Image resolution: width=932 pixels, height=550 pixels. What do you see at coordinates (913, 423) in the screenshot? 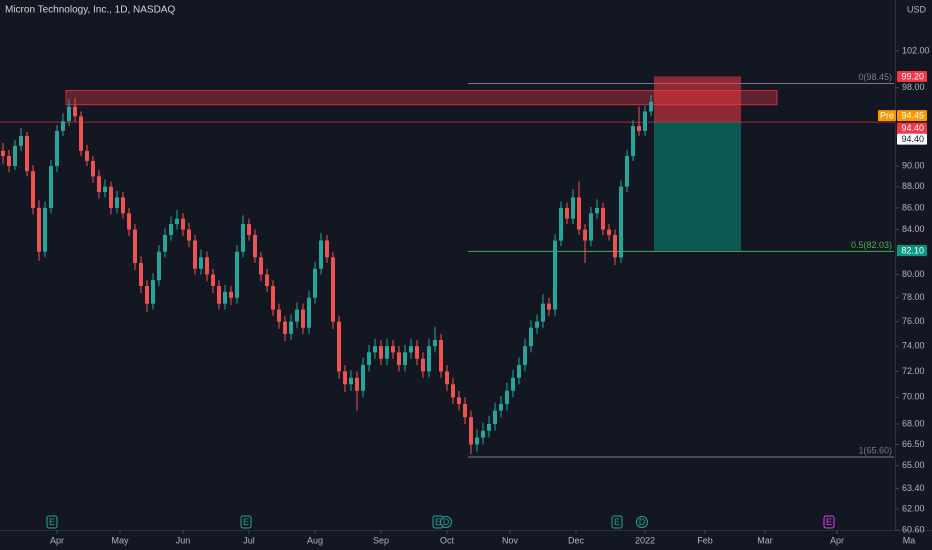
I see `y-tick-label: 68.00` at bounding box center [913, 423].